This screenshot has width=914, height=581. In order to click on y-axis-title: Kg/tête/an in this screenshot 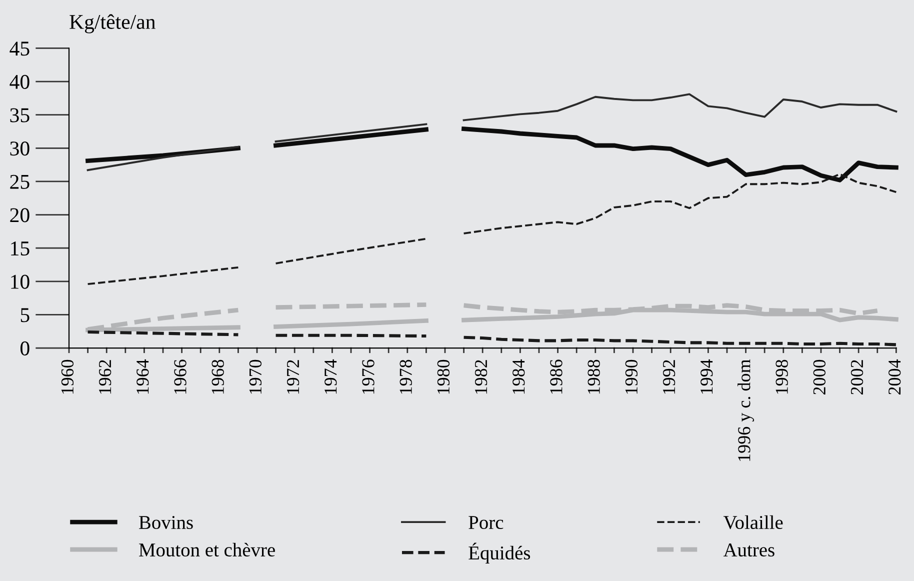, I will do `click(113, 24)`.